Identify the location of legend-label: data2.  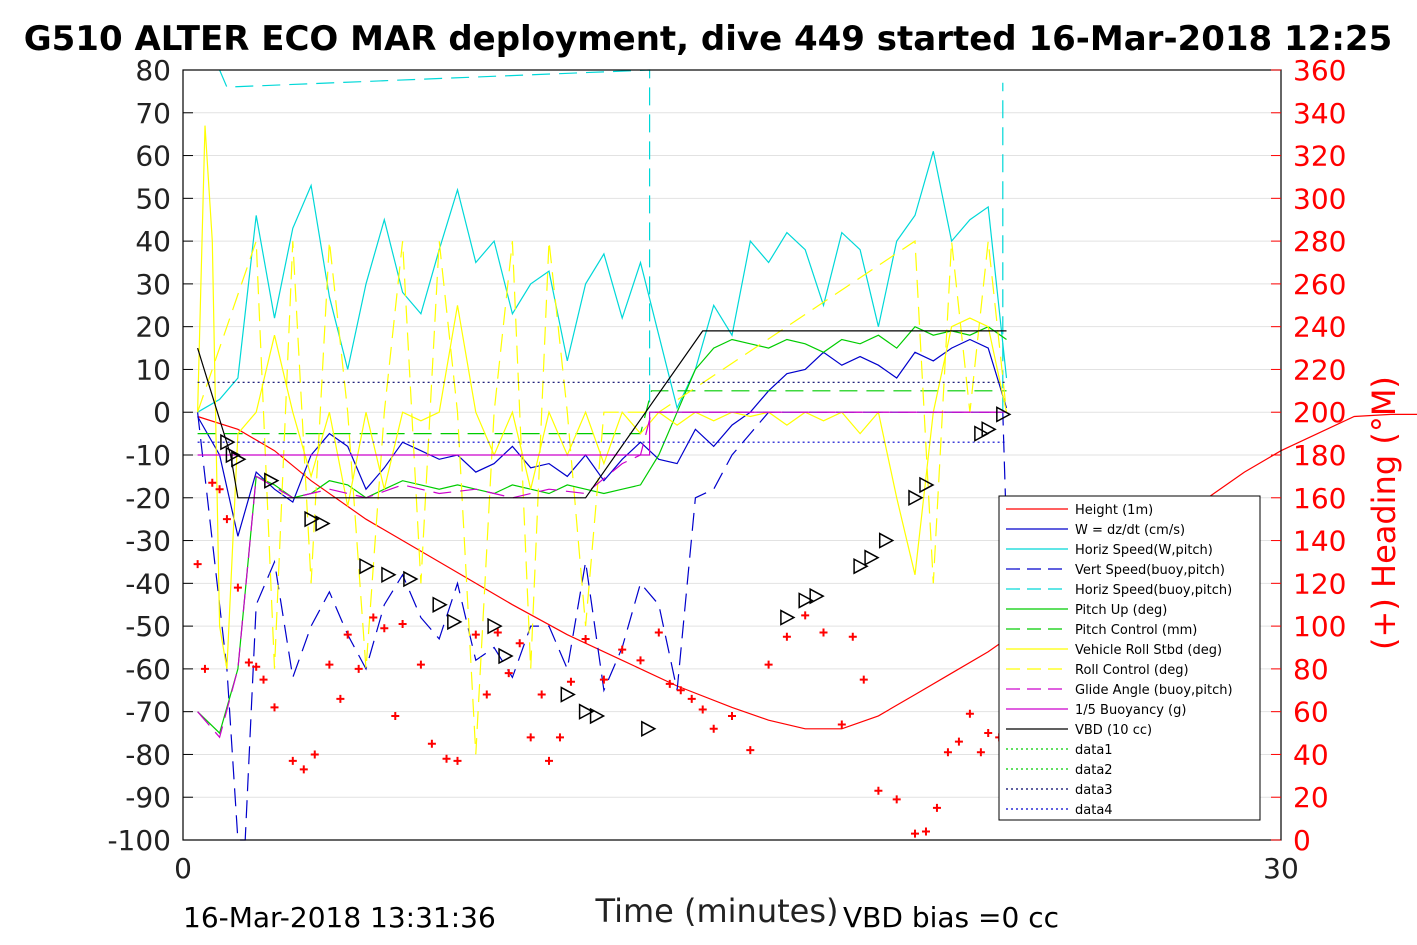
(1094, 770).